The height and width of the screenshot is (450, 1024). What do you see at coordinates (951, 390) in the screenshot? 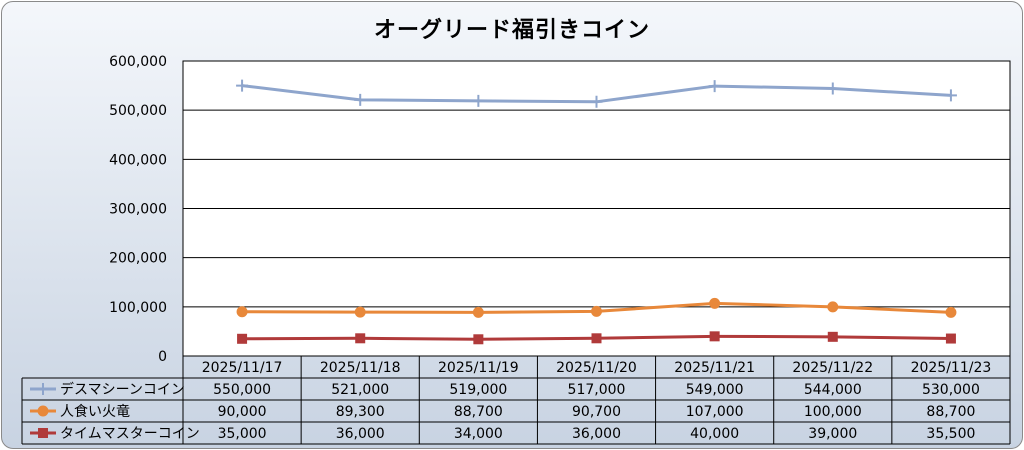
I see `data-label: 530,000` at bounding box center [951, 390].